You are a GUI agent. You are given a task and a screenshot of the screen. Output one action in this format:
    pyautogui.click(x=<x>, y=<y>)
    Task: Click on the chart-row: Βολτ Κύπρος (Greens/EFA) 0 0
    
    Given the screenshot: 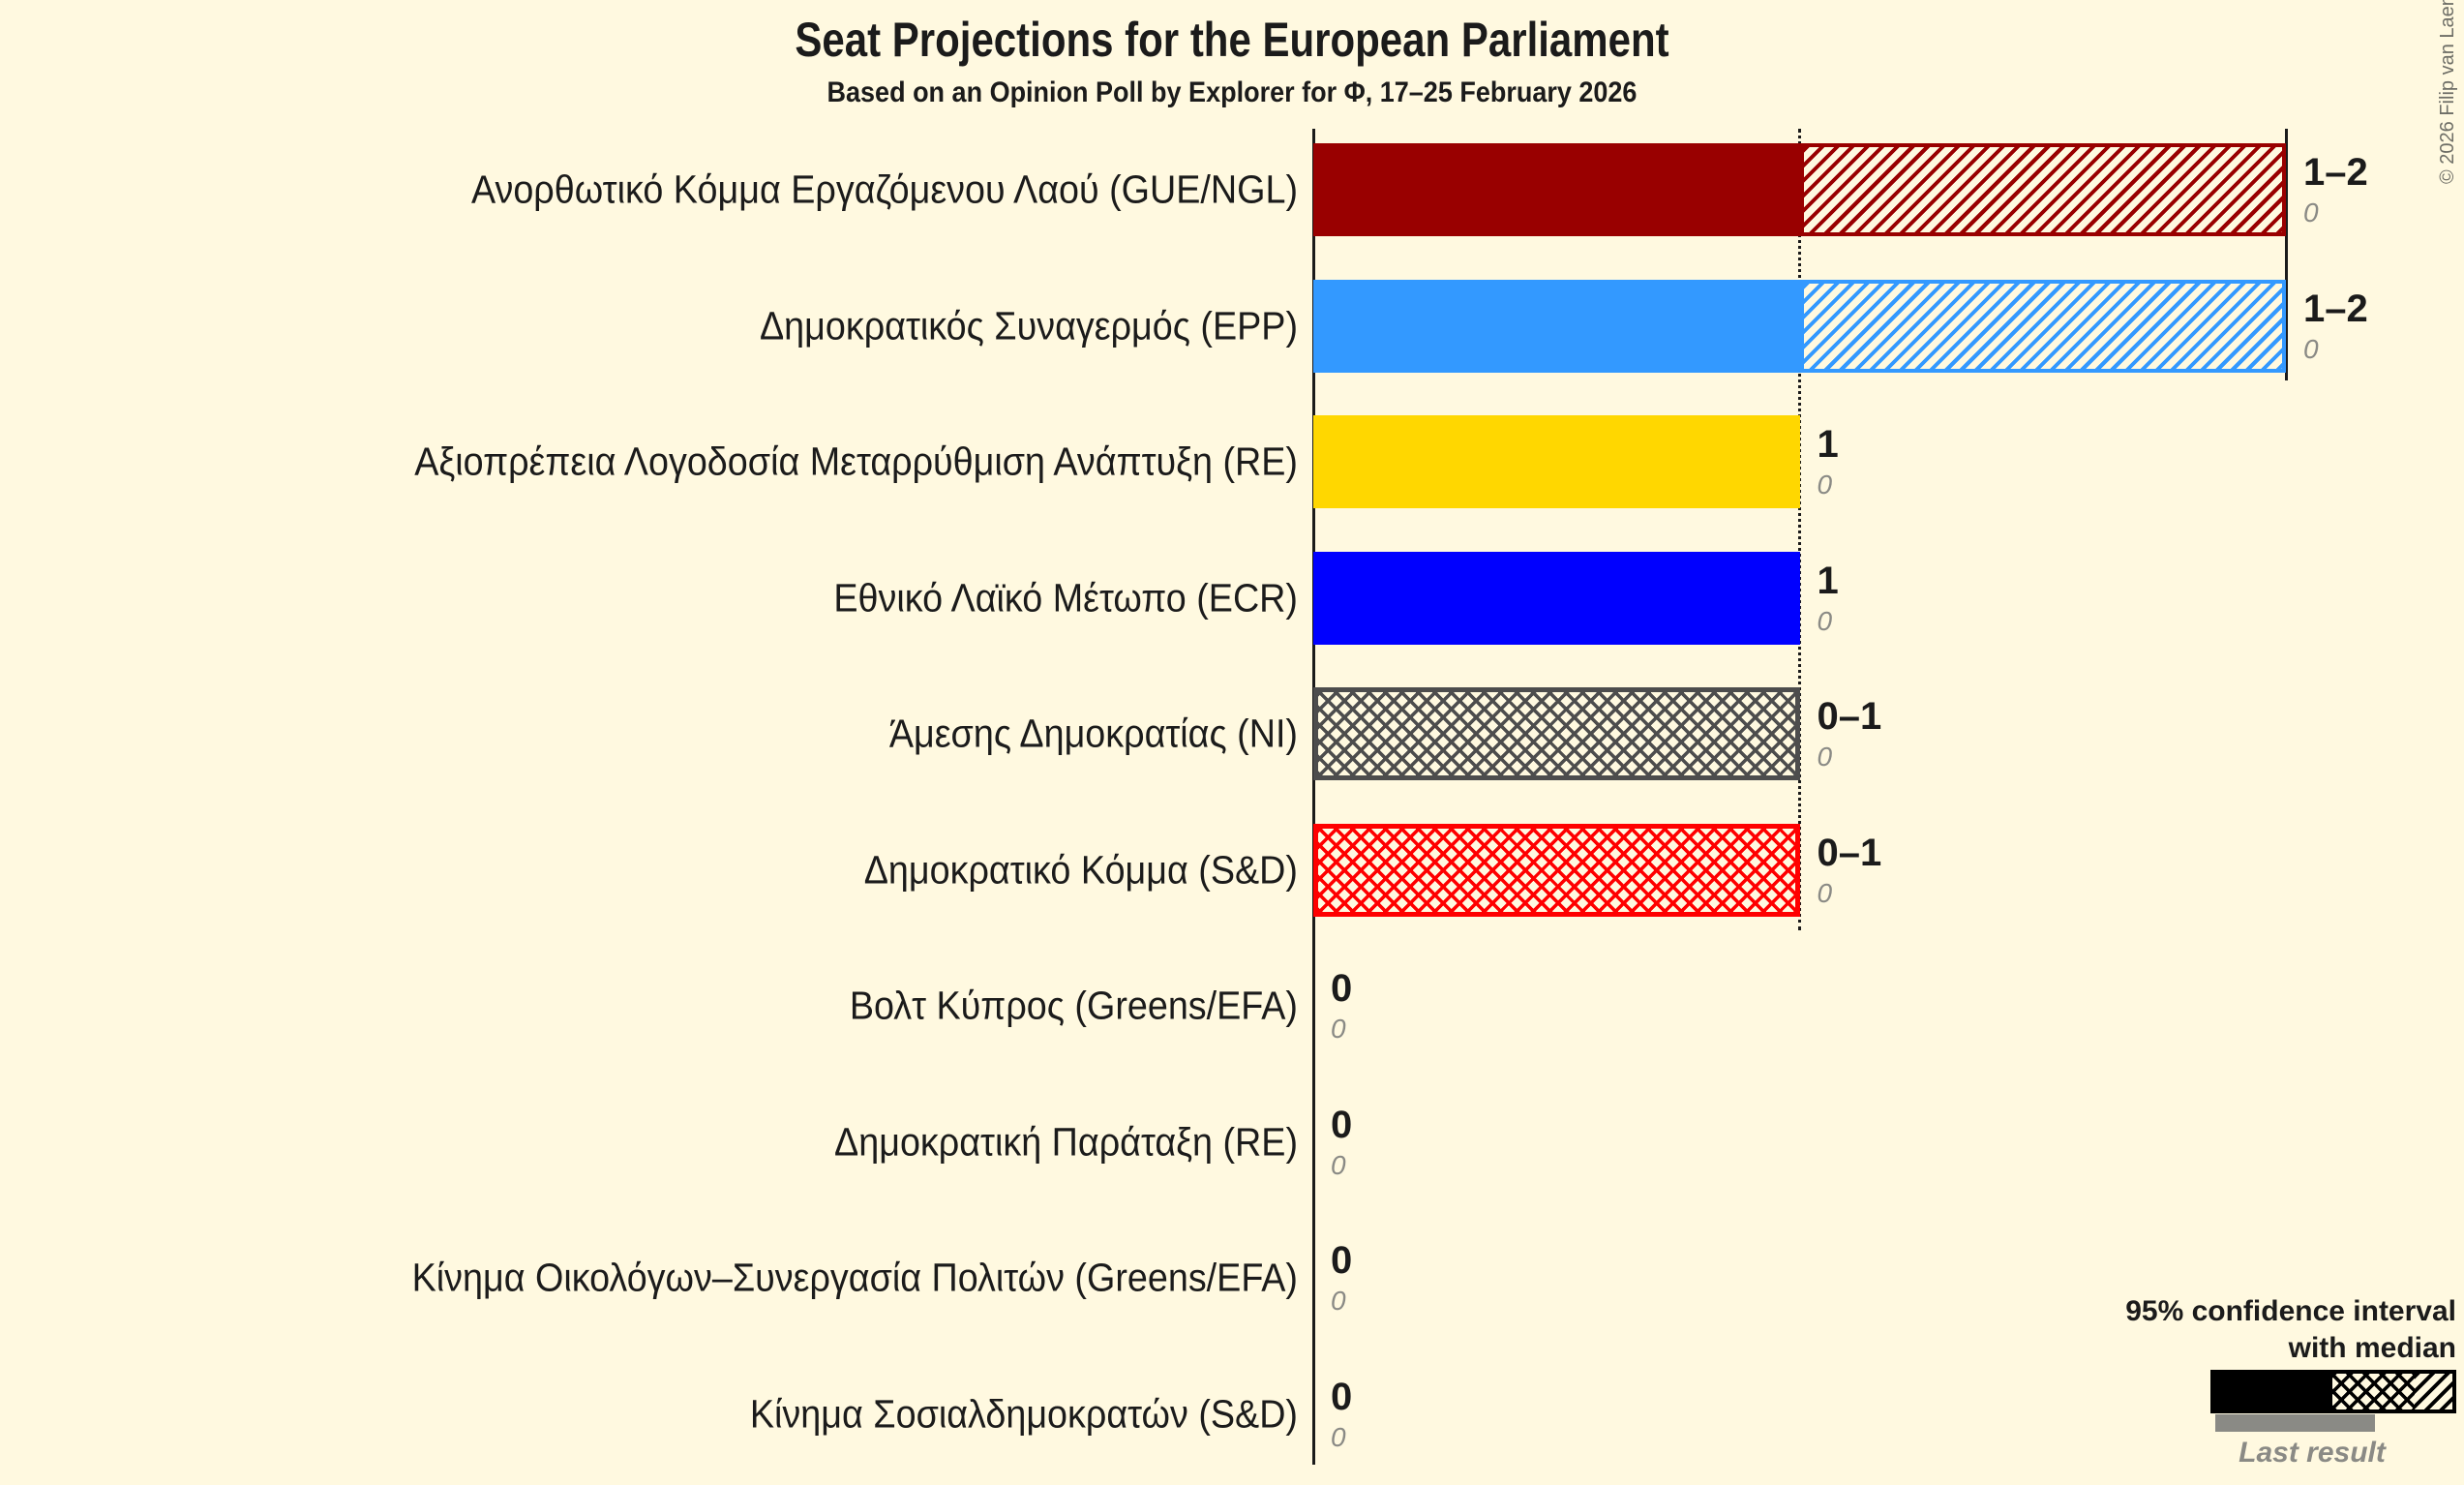 What is the action you would take?
    pyautogui.click(x=1232, y=1006)
    